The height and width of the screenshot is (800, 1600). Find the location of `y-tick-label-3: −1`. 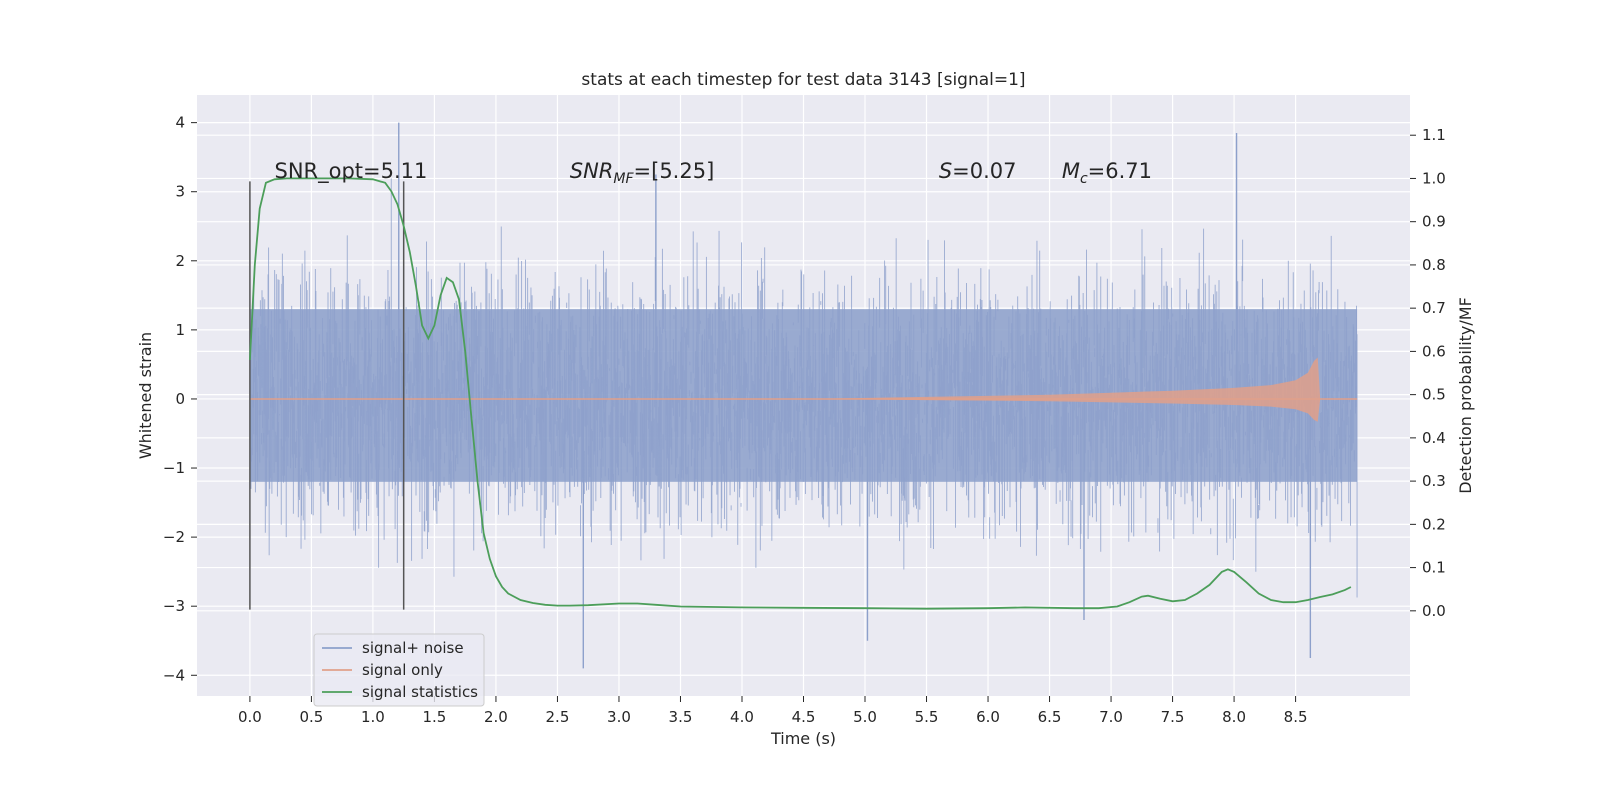

y-tick-label-3: −1 is located at coordinates (174, 468).